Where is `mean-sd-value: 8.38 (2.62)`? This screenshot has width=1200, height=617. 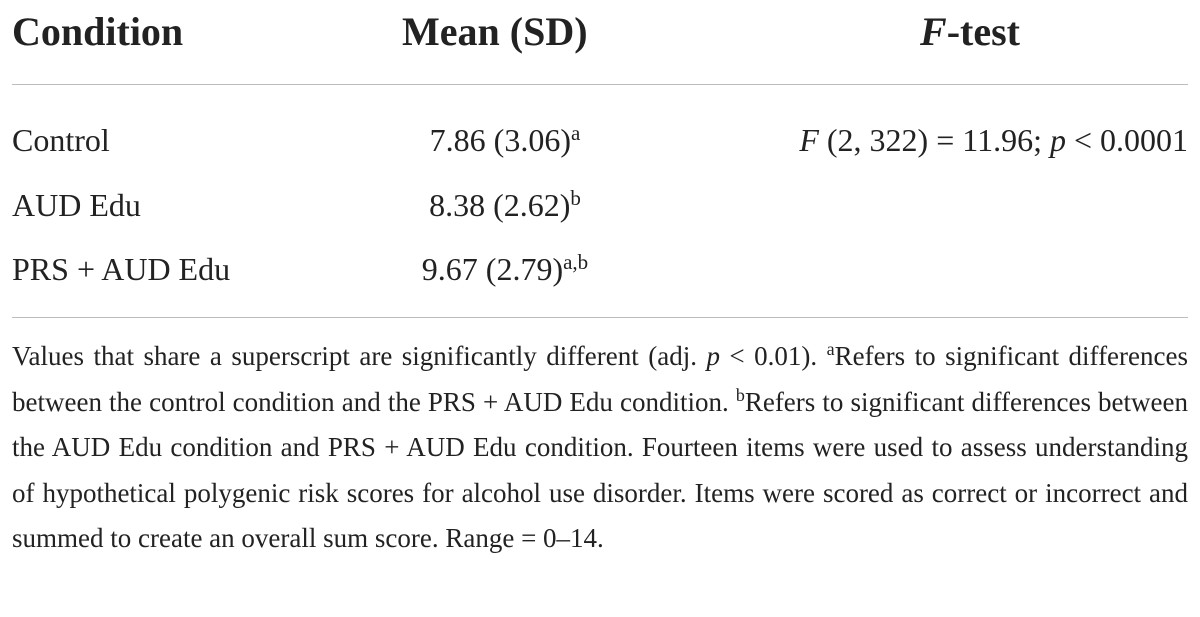
mean-sd-value: 8.38 (2.62) is located at coordinates (500, 205).